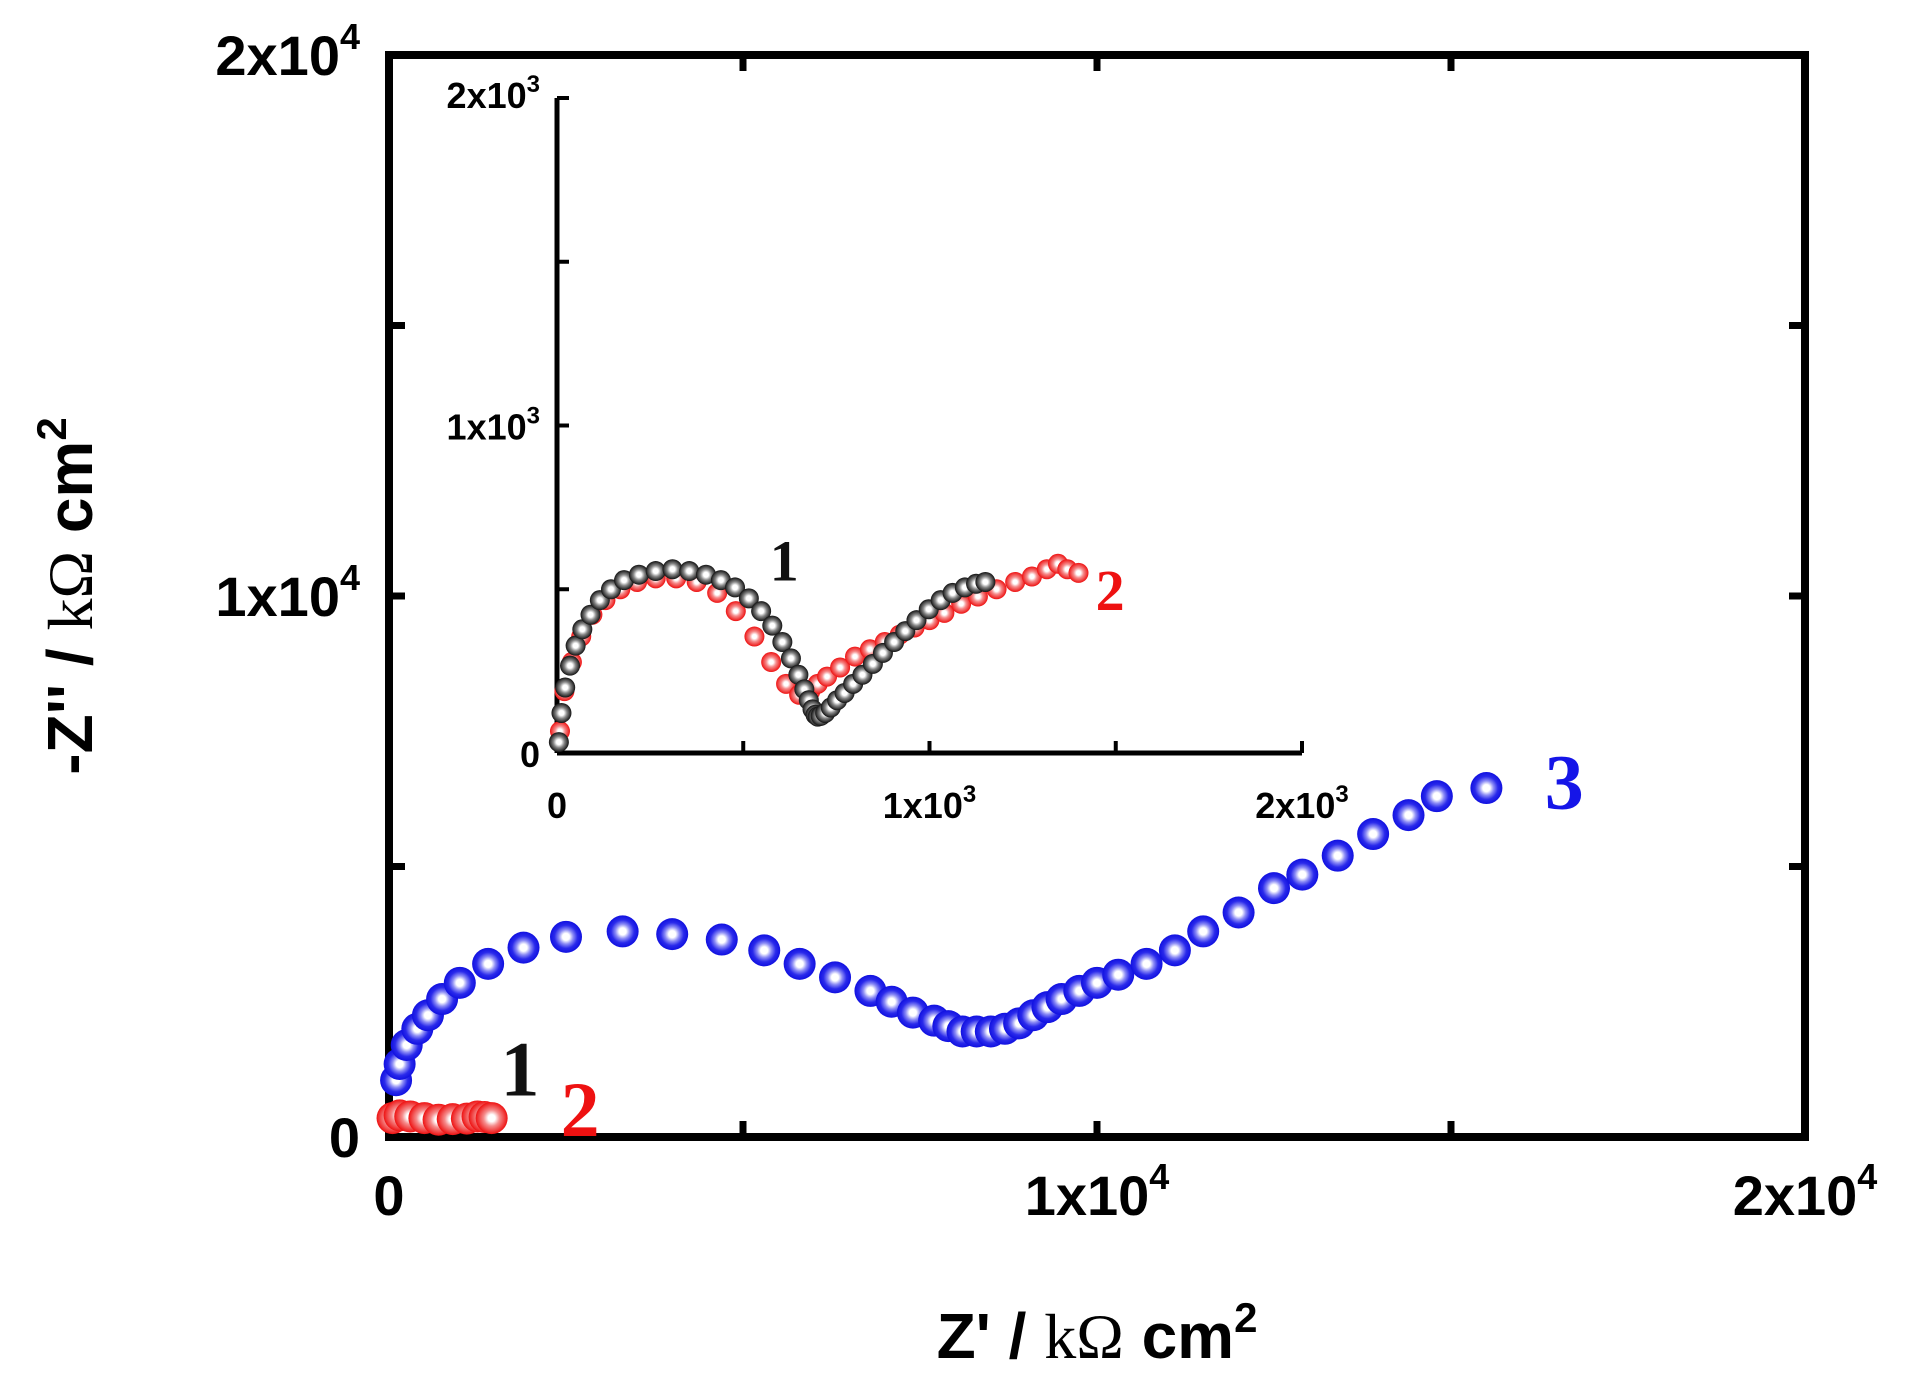  I want to click on main-curve-label-2: 2, so click(580, 1109).